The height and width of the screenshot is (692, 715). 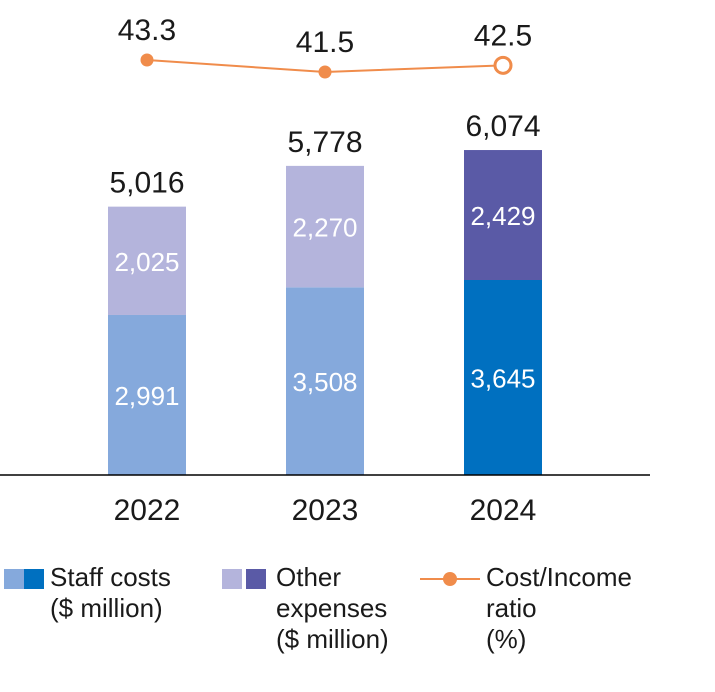 What do you see at coordinates (14, 579) in the screenshot?
I see `legend-swatch-staff-light` at bounding box center [14, 579].